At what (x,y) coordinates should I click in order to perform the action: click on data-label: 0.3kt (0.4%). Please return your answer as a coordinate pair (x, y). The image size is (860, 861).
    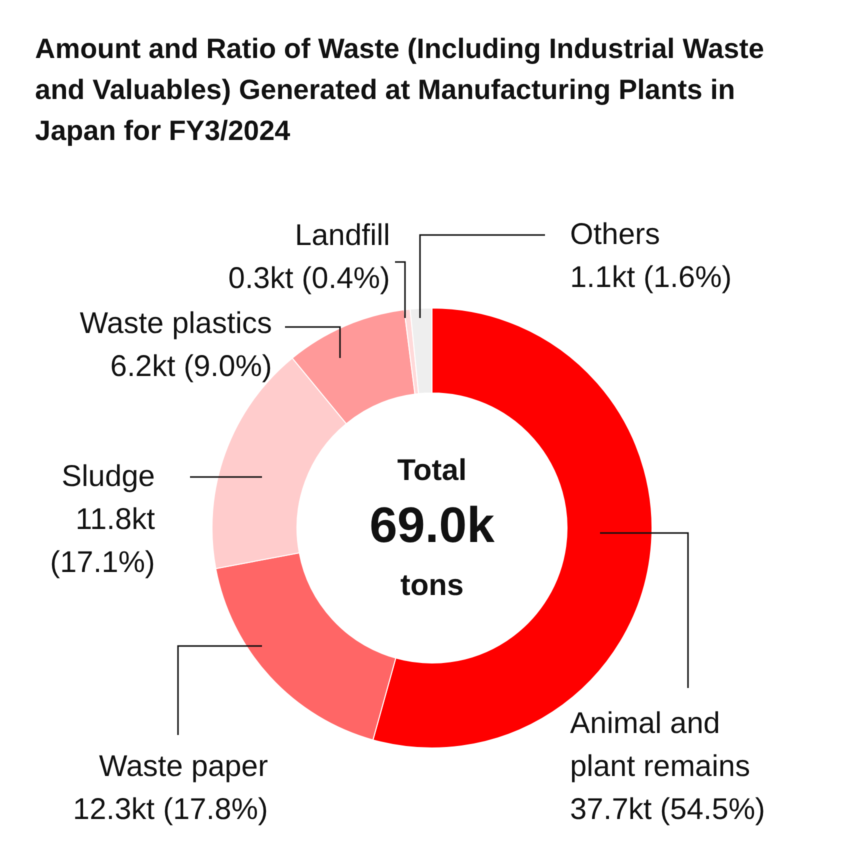
    Looking at the image, I should click on (309, 278).